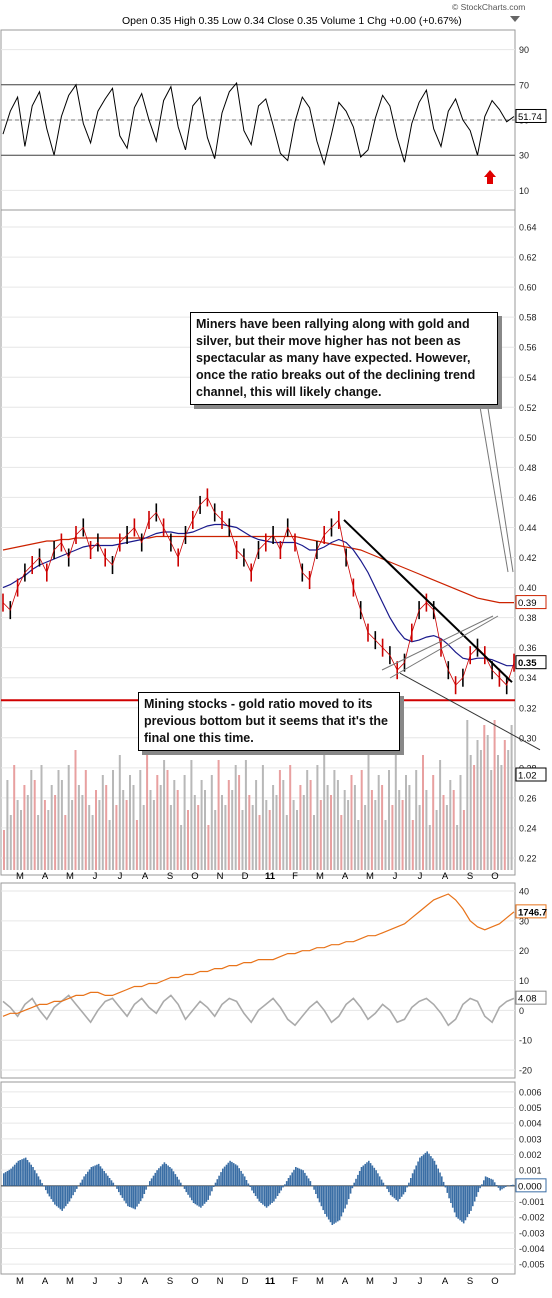  Describe the element at coordinates (524, 951) in the screenshot. I see `y-tick-label: 20` at that location.